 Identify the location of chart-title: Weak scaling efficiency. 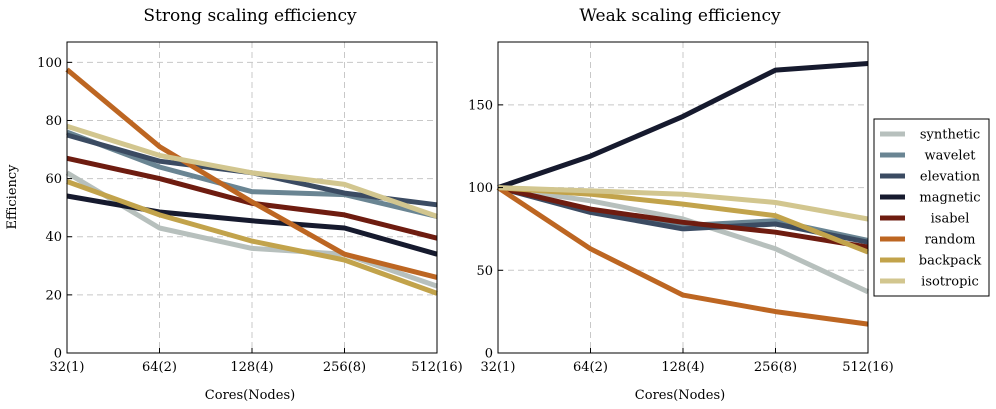
(680, 16).